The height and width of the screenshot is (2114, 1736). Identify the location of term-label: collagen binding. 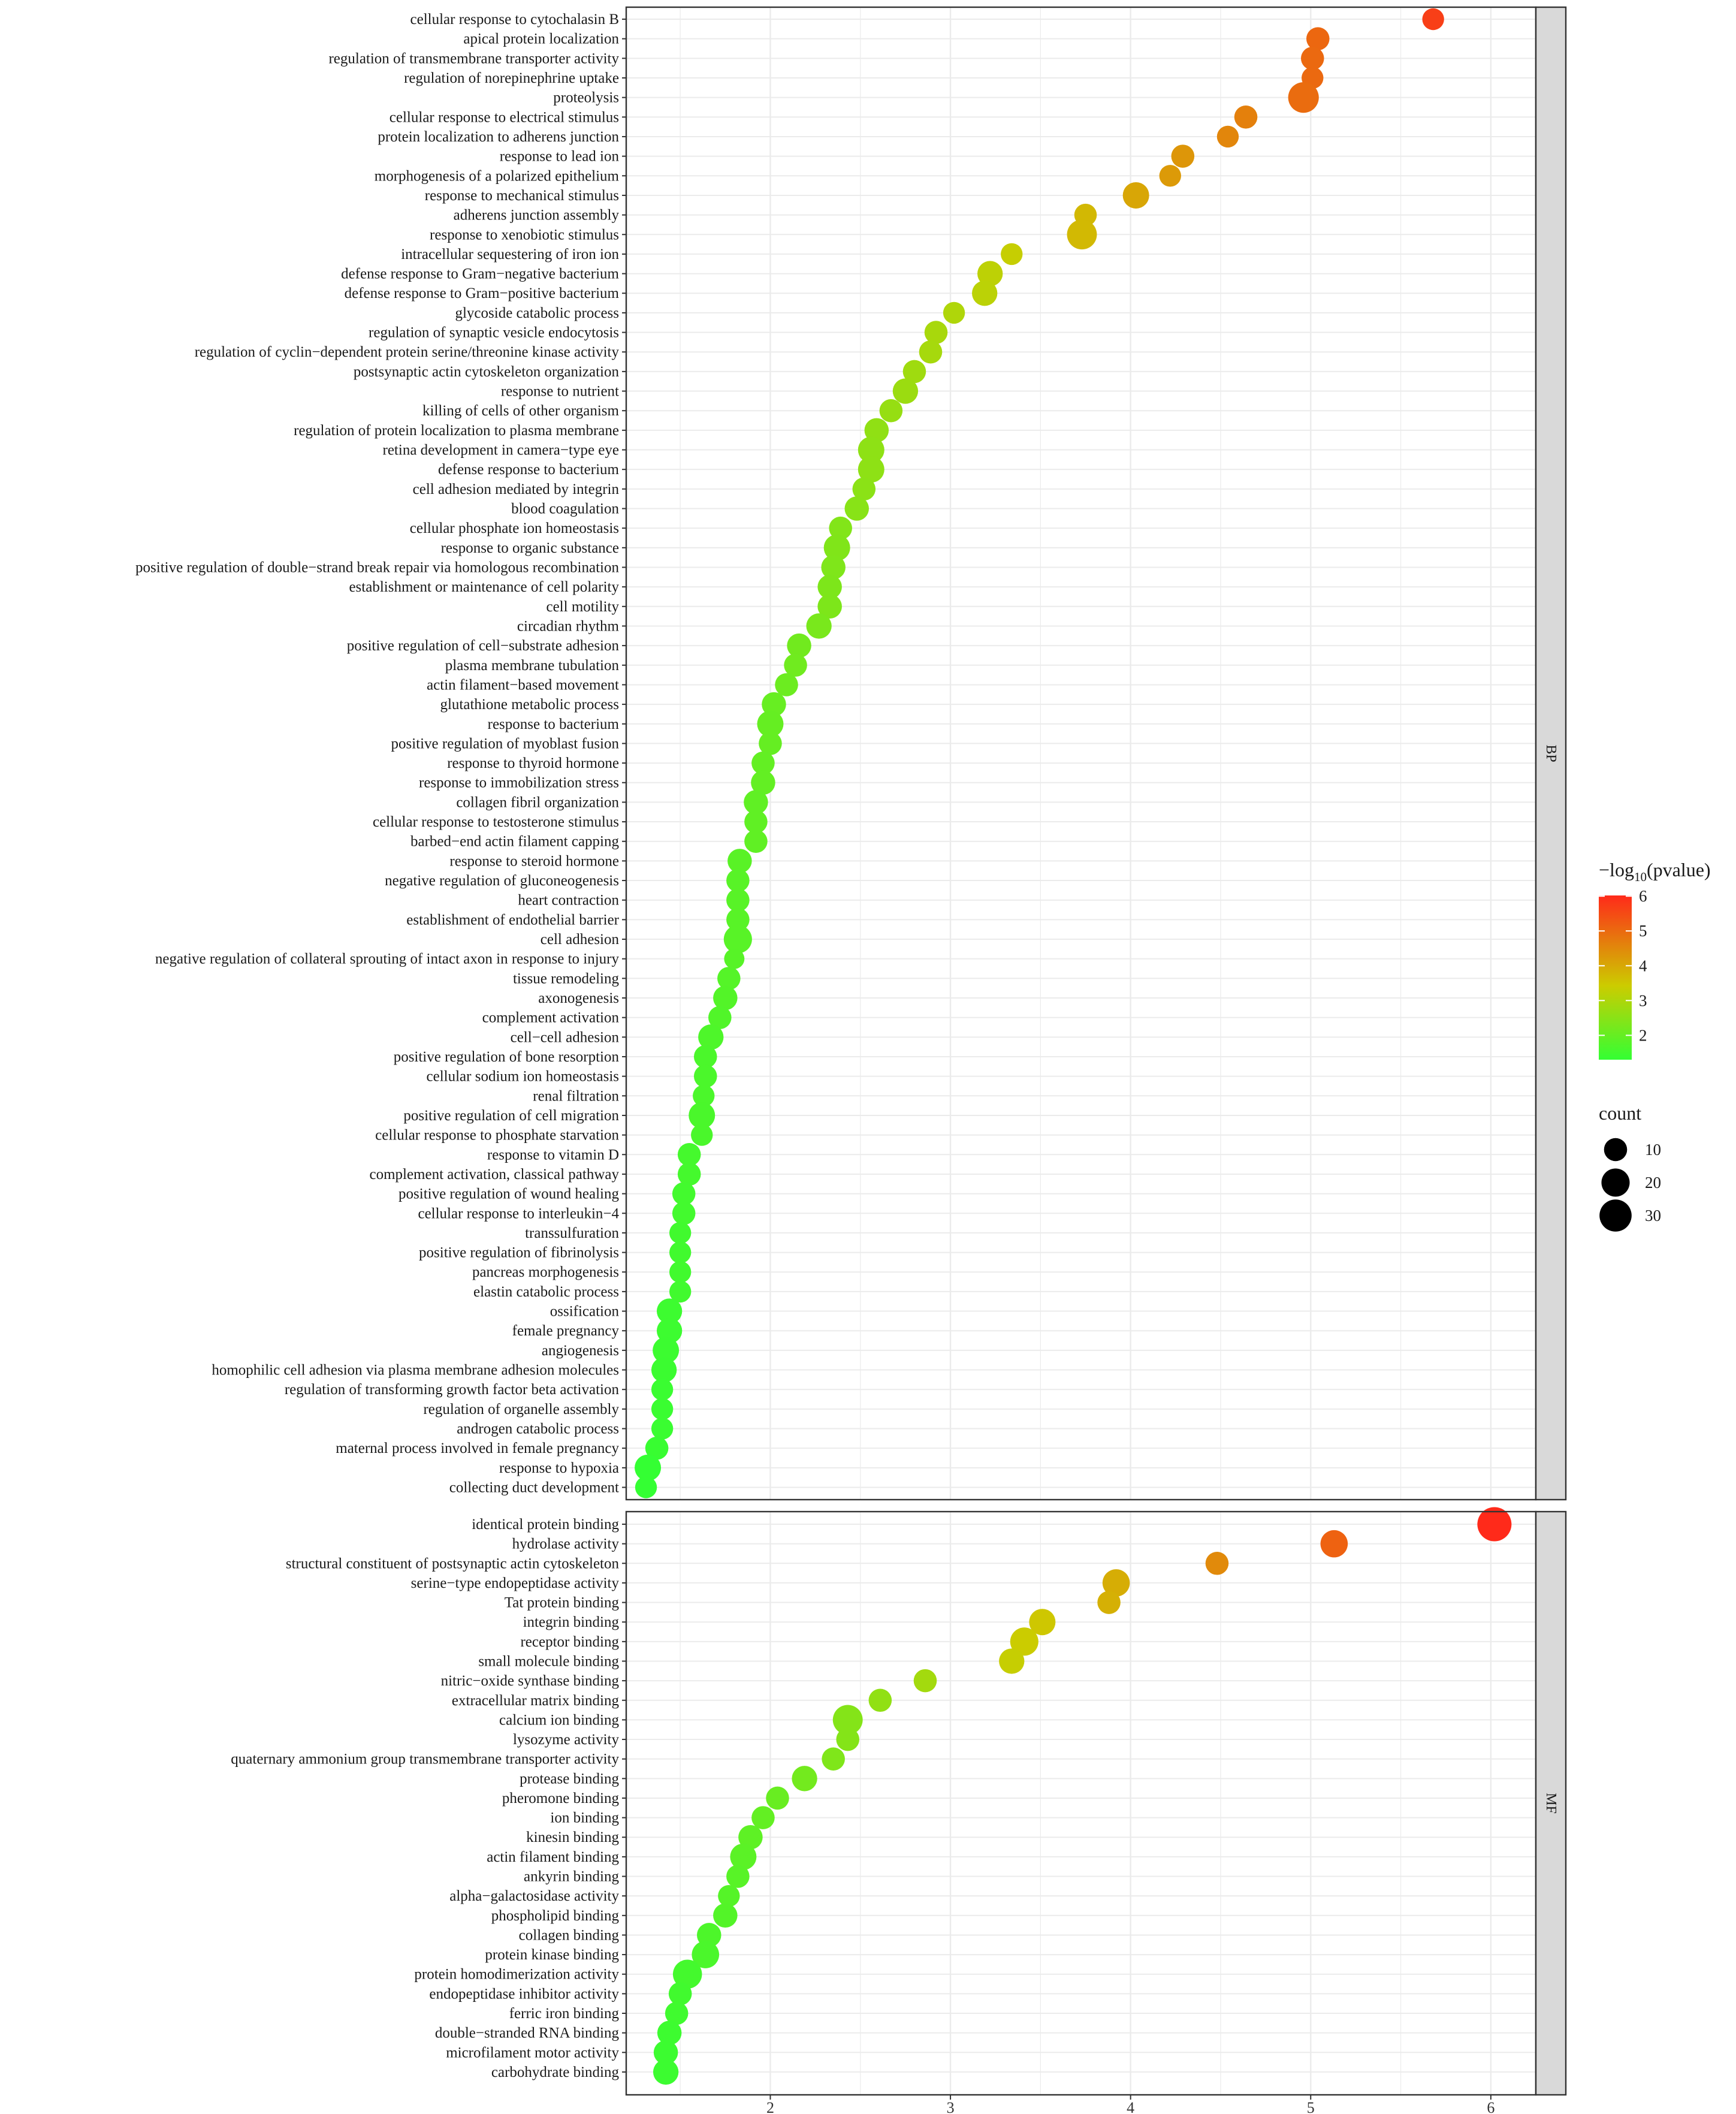
(569, 1935).